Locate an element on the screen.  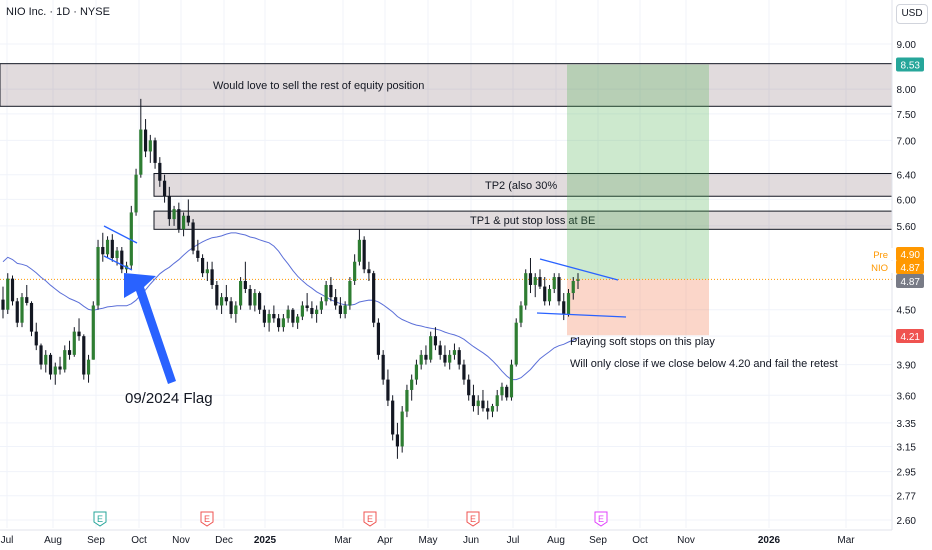
y-tick-label: 9.00 is located at coordinates (907, 45).